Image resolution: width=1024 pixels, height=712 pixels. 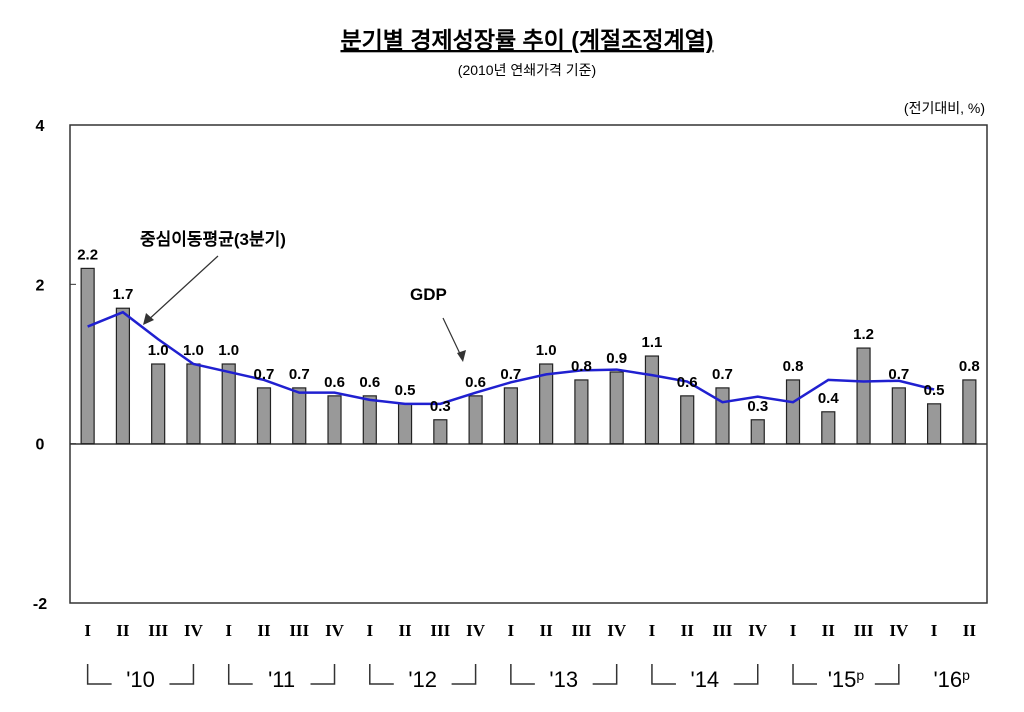 I want to click on year-group: '15p, so click(x=846, y=678).